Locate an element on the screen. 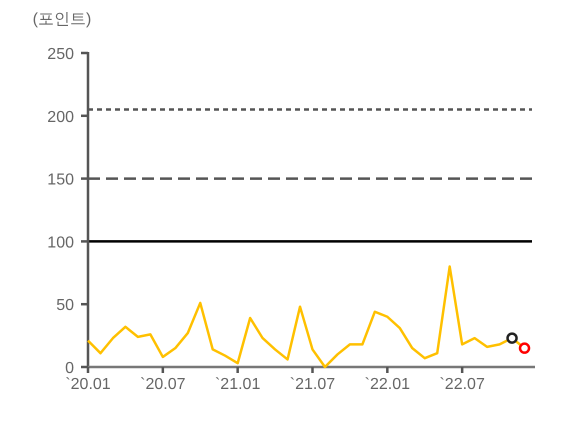 The width and height of the screenshot is (583, 438). x-tick-label: `20.07 is located at coordinates (163, 384).